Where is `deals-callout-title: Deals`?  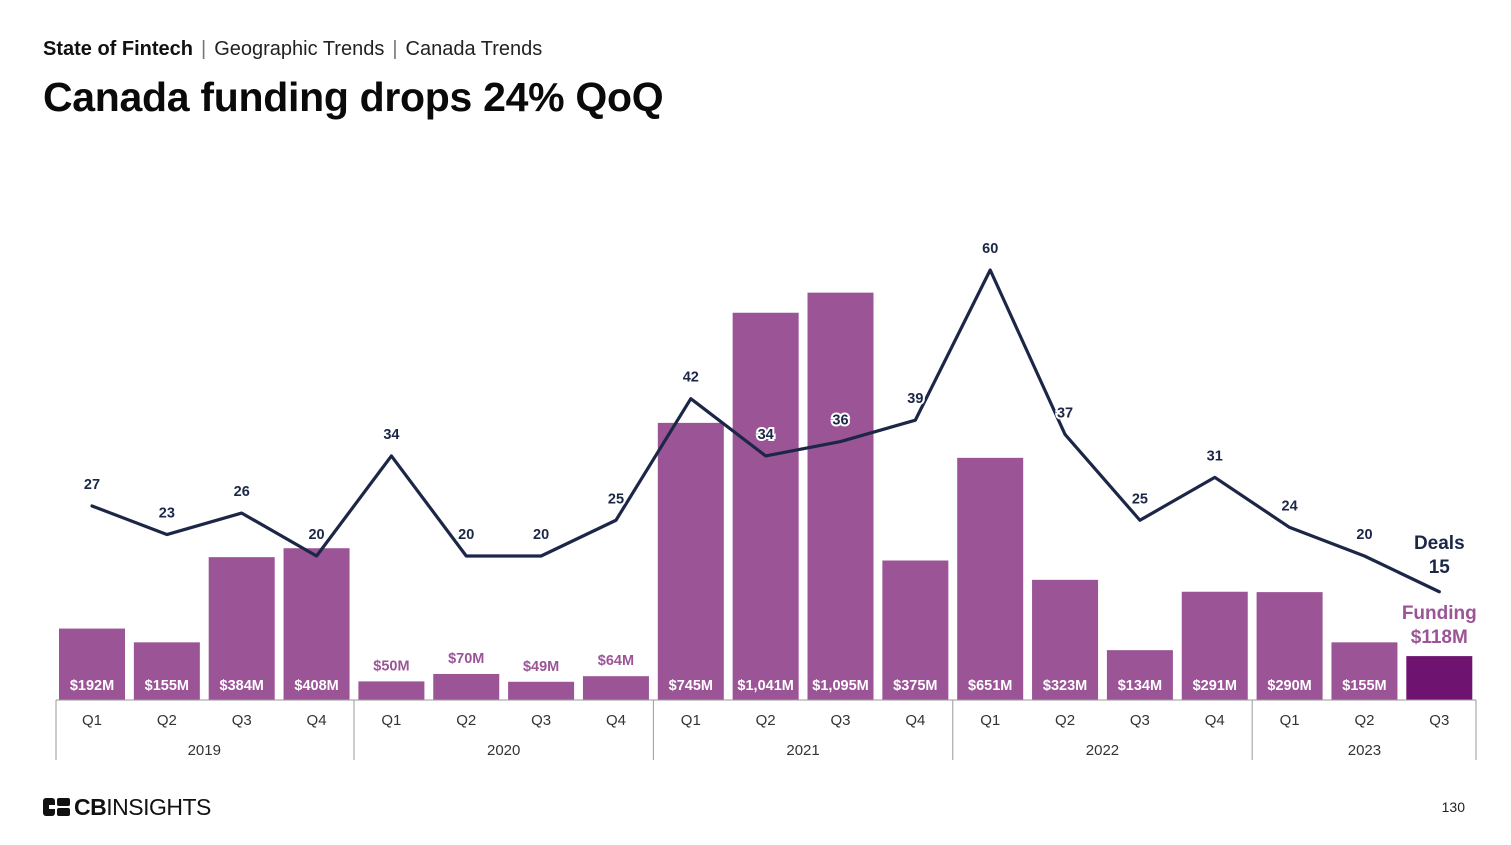 deals-callout-title: Deals is located at coordinates (1439, 543).